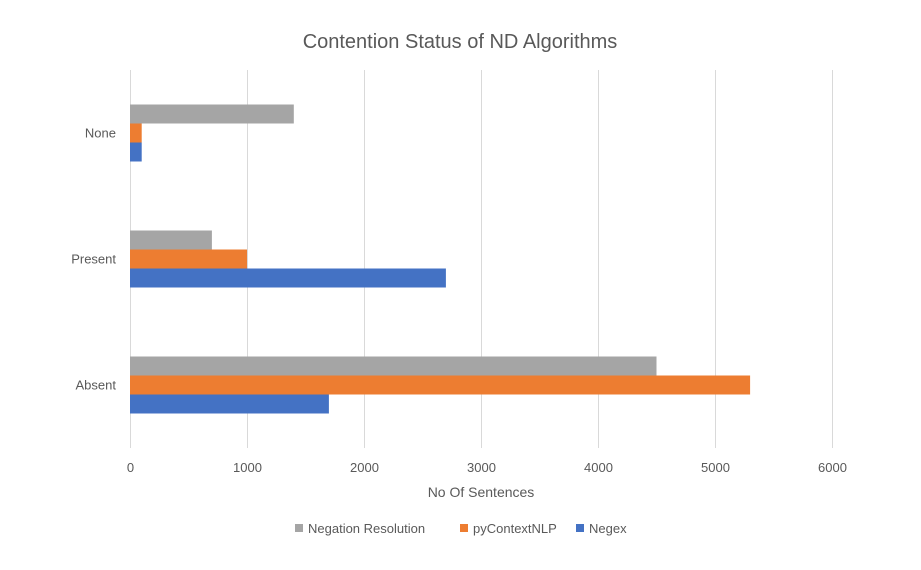 Image resolution: width=921 pixels, height=570 pixels. Describe the element at coordinates (188, 259) in the screenshot. I see `bar-pycontextnlp-present` at that location.